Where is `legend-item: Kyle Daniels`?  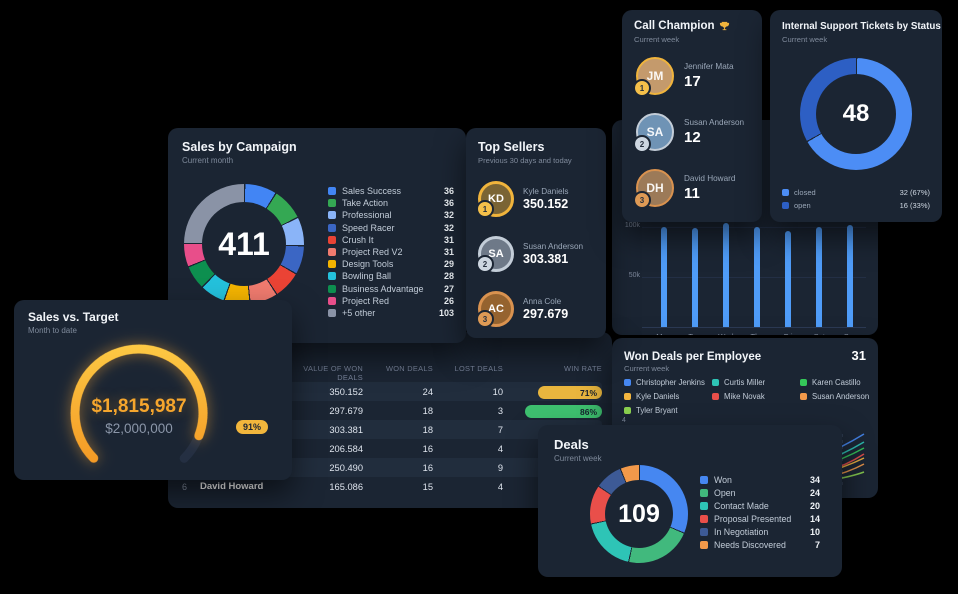
legend-item: Kyle Daniels is located at coordinates (668, 396).